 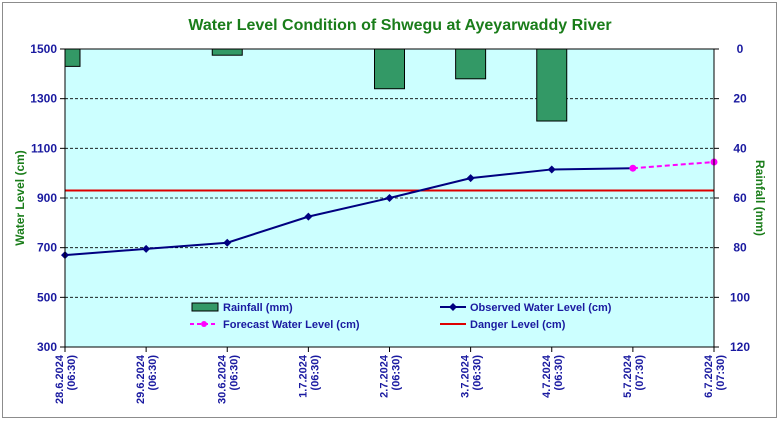 I want to click on x-tick-label: 29.6.2024 (06:30), so click(x=147, y=379).